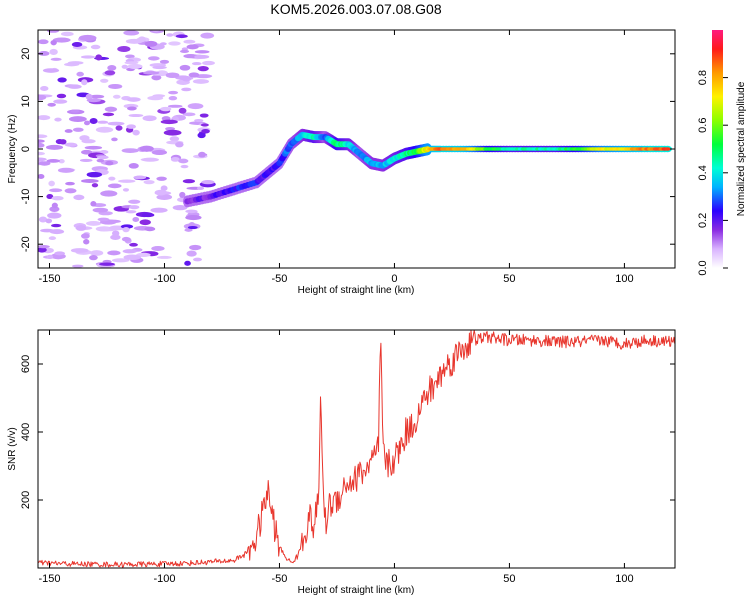 The height and width of the screenshot is (600, 750). What do you see at coordinates (509, 279) in the screenshot?
I see `x-tick-label: 50` at bounding box center [509, 279].